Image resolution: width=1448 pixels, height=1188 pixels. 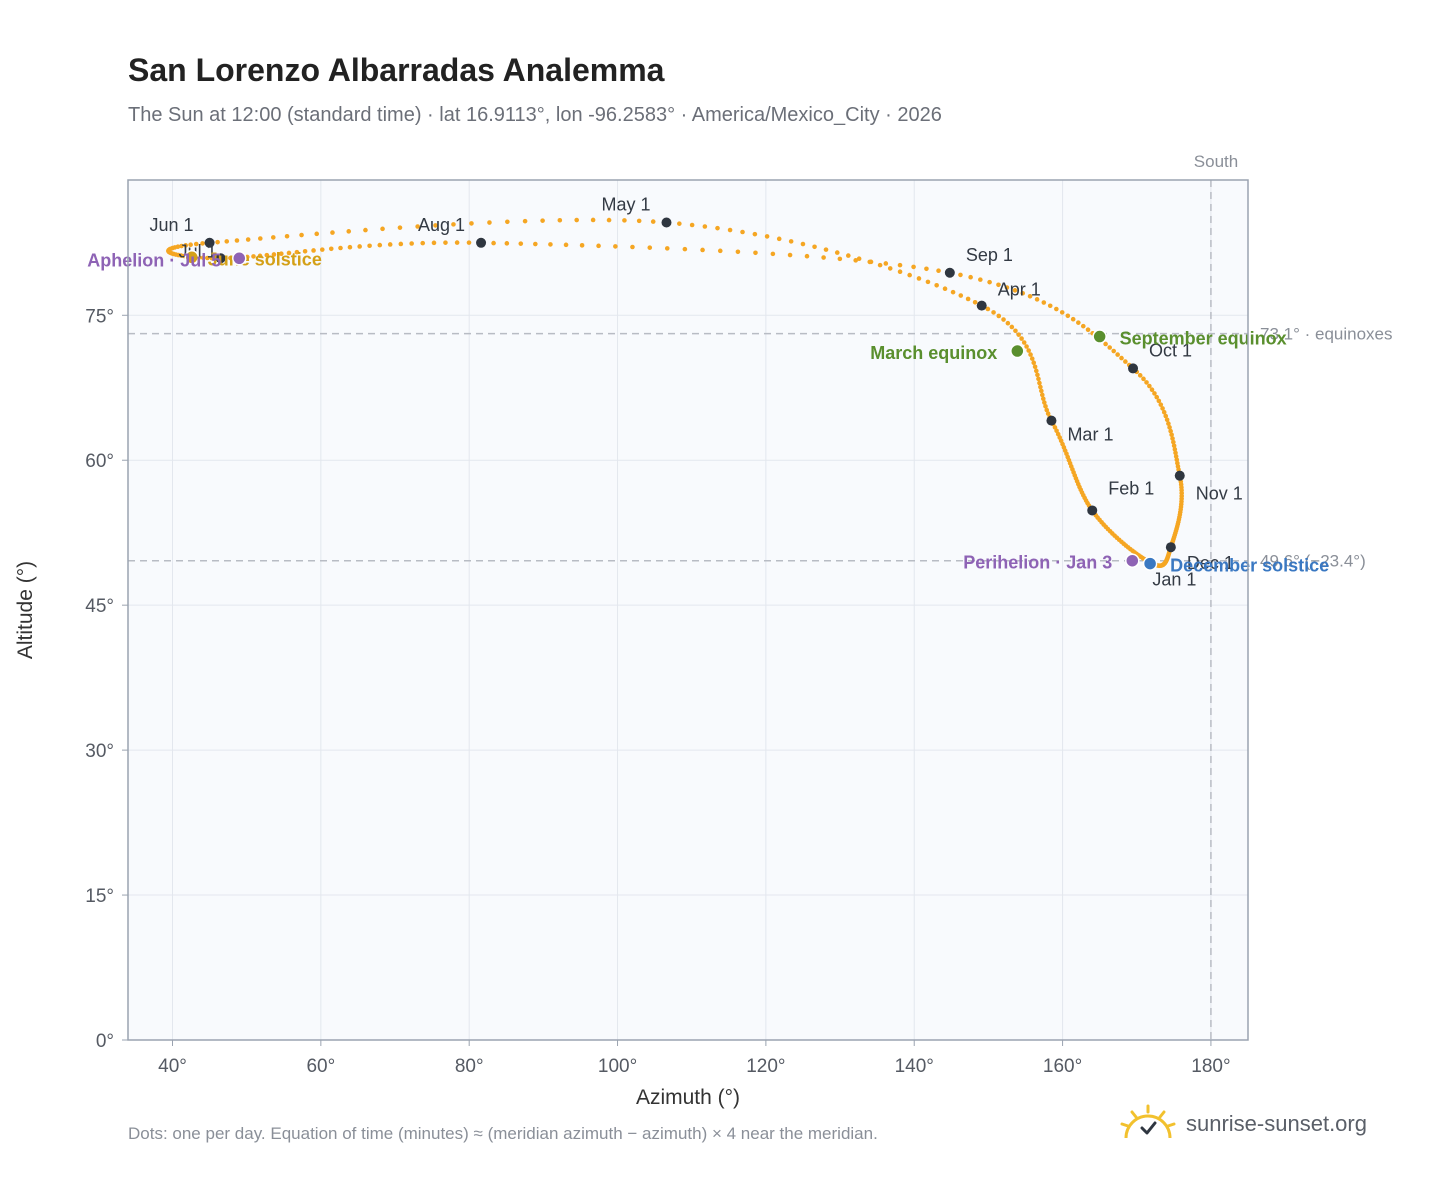 I want to click on event-label: December solstice, so click(x=1249, y=566).